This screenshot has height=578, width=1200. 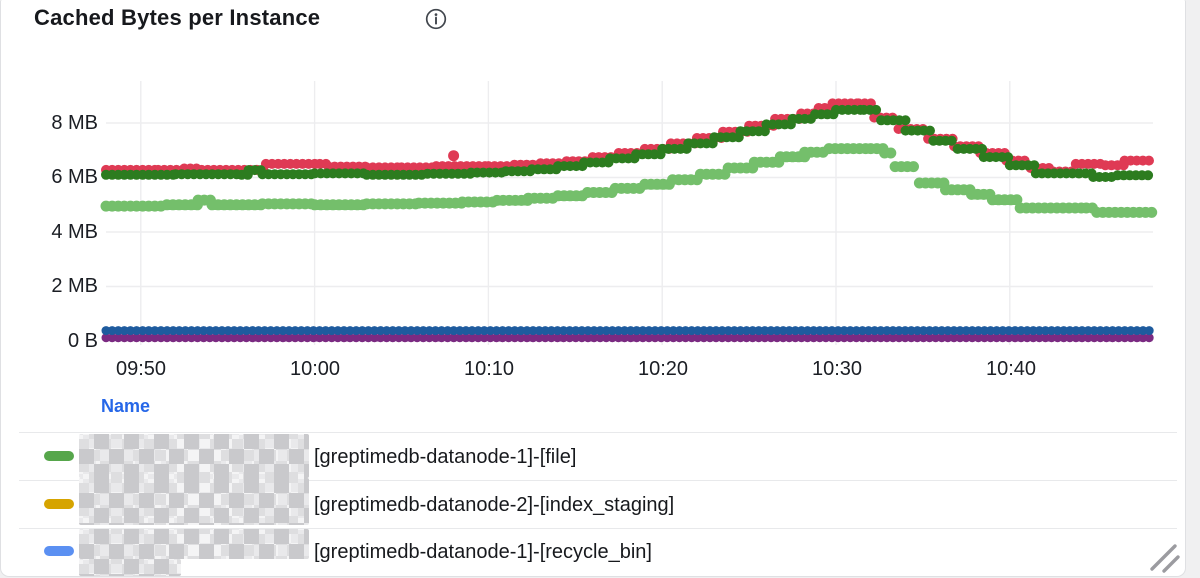 I want to click on x-axis-tick-label: 09:50, so click(x=141, y=369).